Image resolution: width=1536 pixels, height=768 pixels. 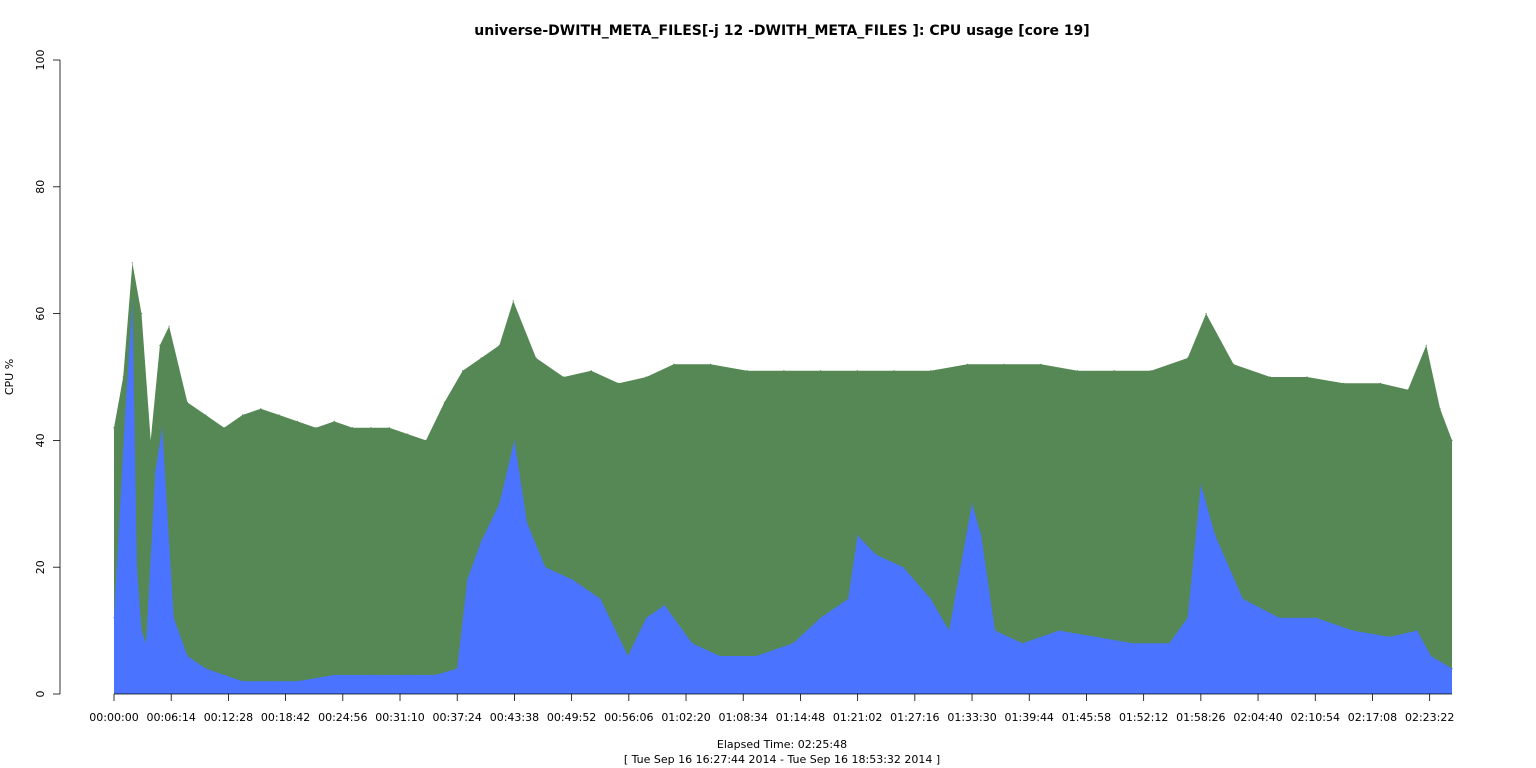 I want to click on x-tick-label: 02:17:08, so click(x=1372, y=717).